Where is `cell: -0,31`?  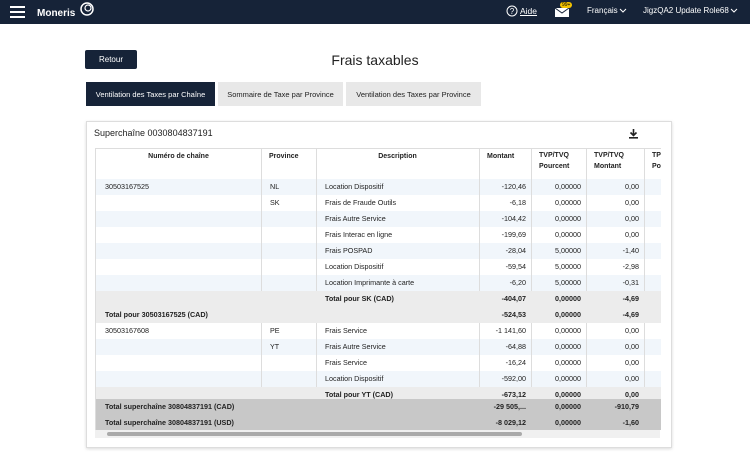
cell: -0,31 is located at coordinates (630, 282).